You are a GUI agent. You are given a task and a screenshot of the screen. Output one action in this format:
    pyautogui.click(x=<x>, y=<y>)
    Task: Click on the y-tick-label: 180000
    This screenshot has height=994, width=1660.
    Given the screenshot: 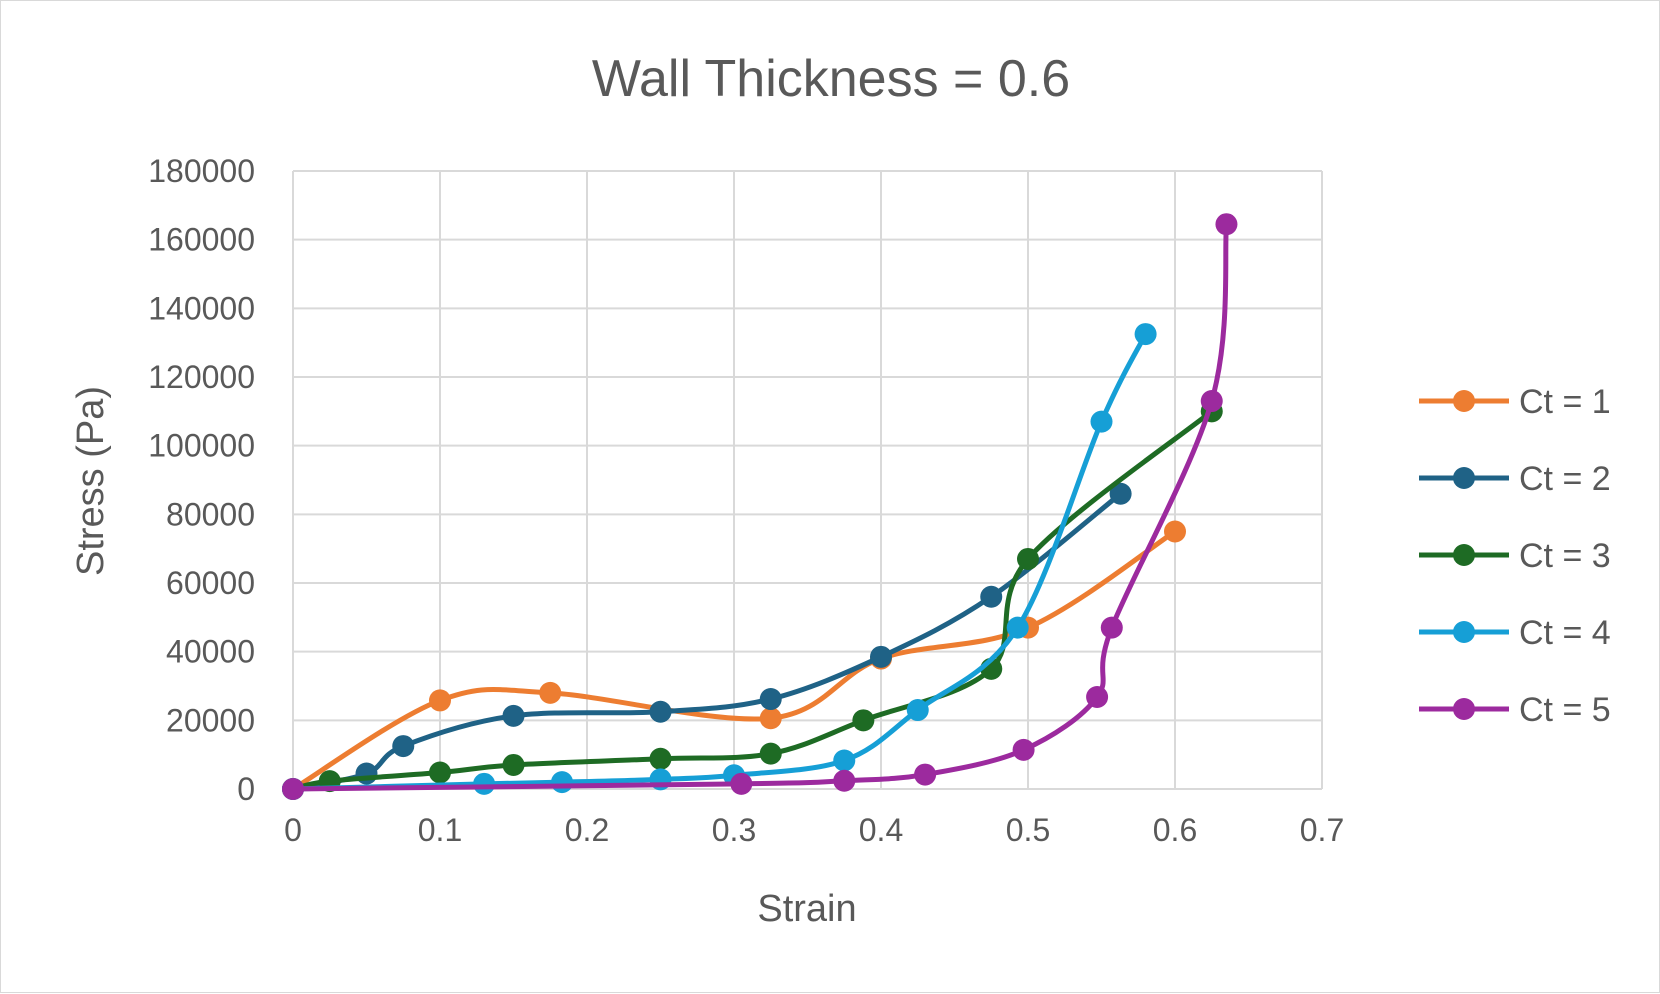 What is the action you would take?
    pyautogui.click(x=201, y=171)
    